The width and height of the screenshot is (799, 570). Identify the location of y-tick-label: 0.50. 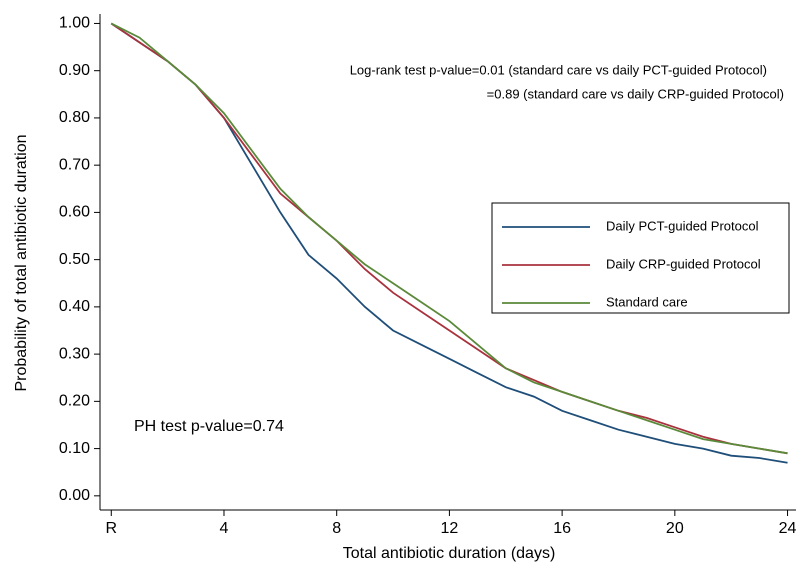
(74, 259).